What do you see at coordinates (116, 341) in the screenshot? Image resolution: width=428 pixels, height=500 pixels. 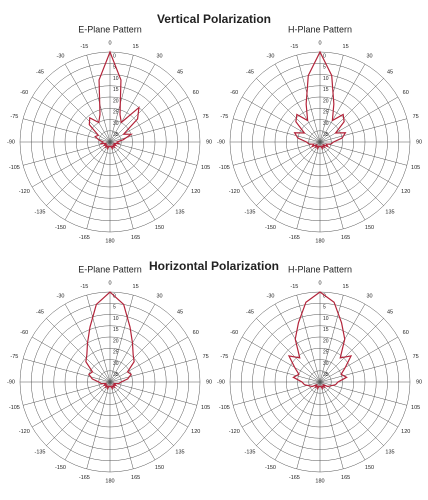 I see `r-tick-label: 20` at bounding box center [116, 341].